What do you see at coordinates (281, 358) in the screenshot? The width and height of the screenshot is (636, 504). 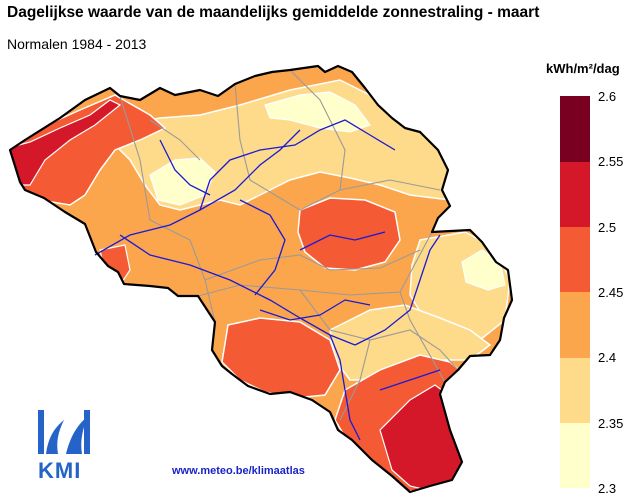 I see `zone-2-45-2-50-hainaut` at bounding box center [281, 358].